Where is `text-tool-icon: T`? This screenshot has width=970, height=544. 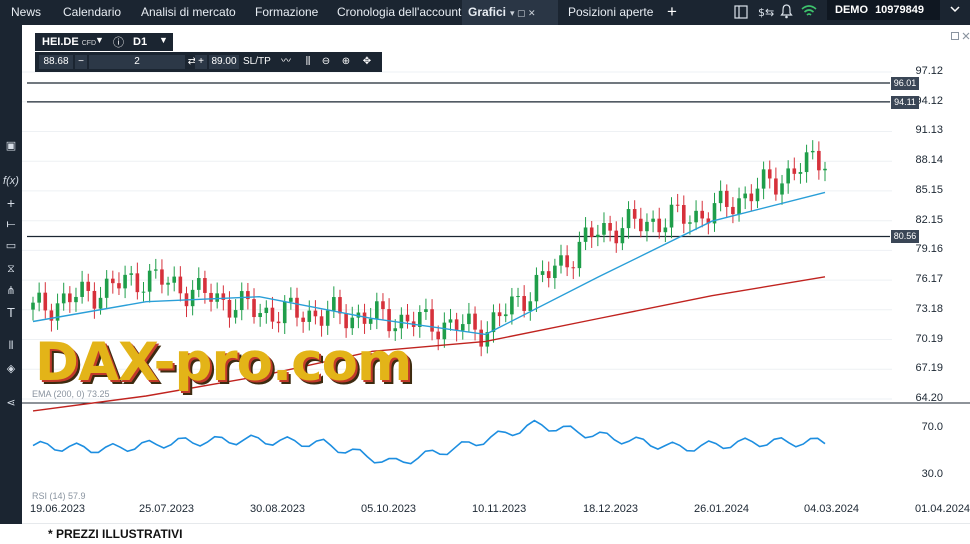
text-tool-icon: T is located at coordinates (11, 312).